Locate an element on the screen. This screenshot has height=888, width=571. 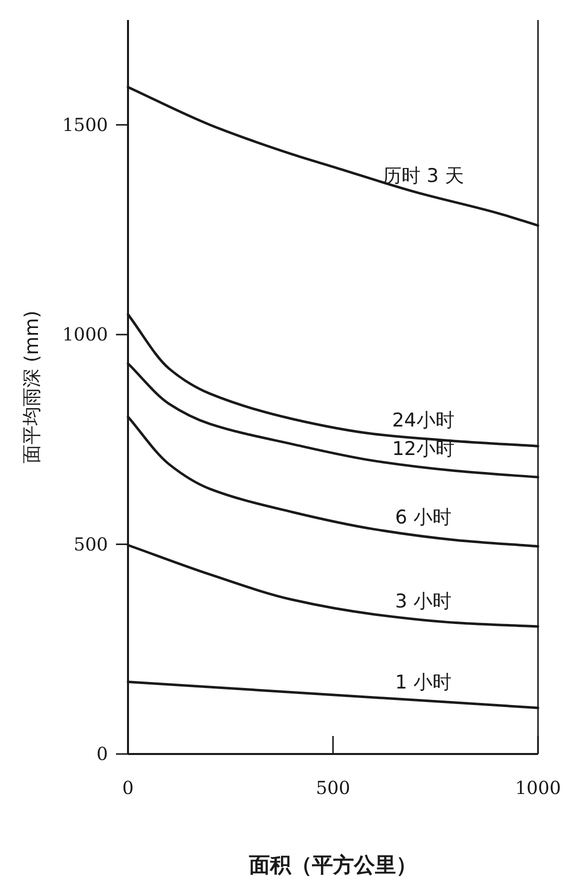
series-label: 1 小时 is located at coordinates (423, 683).